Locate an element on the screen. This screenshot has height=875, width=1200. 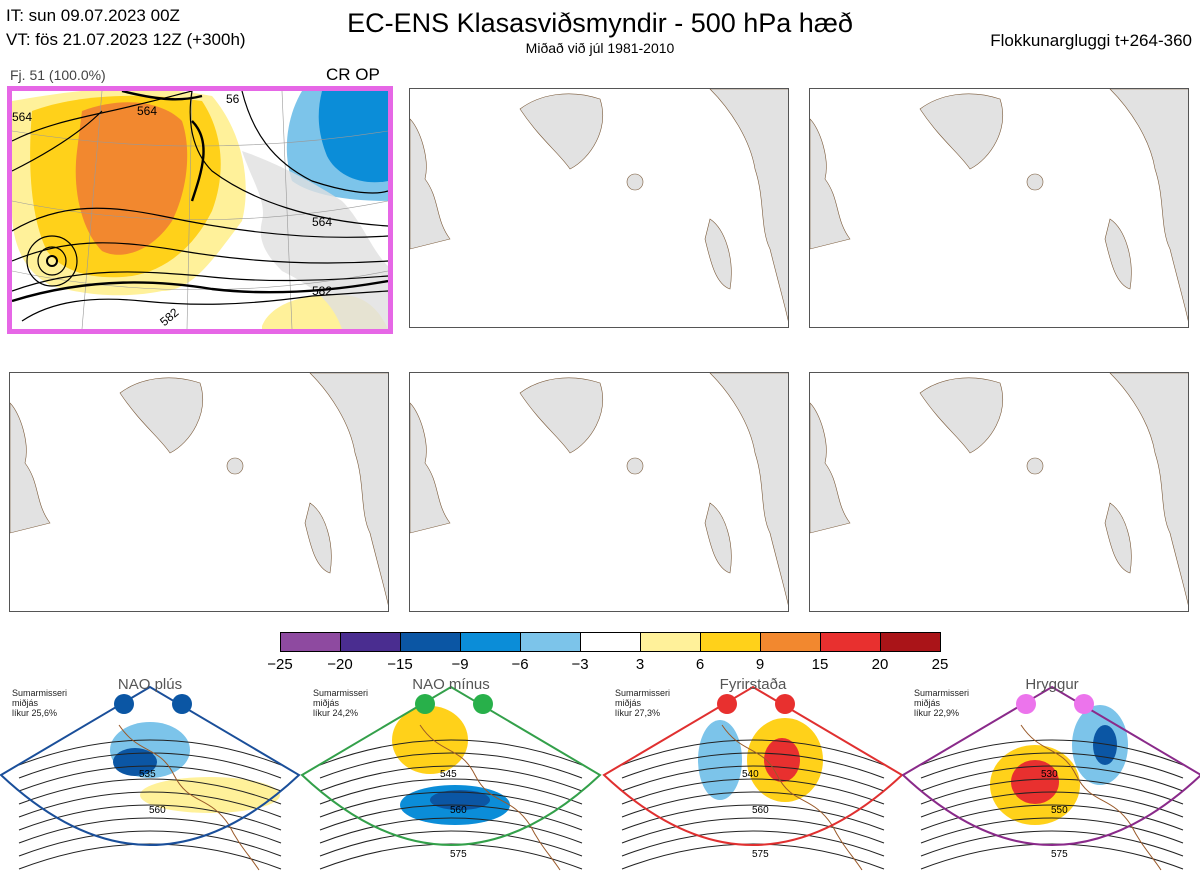
regime-map: 535 560 is located at coordinates (150, 778).